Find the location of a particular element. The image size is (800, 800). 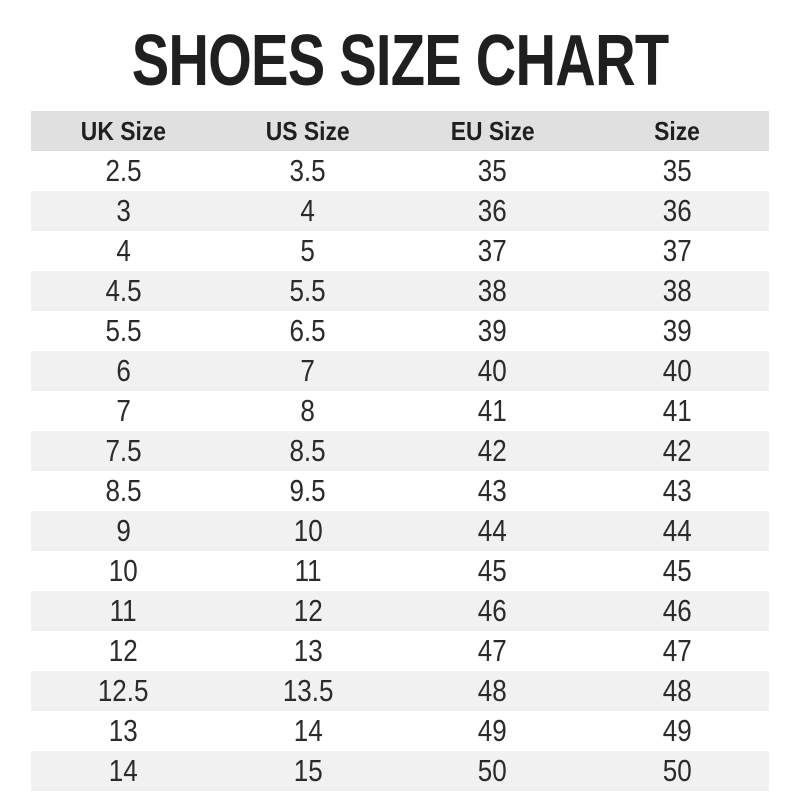

table-row: 5.5 6.5 39 39 is located at coordinates (400, 331).